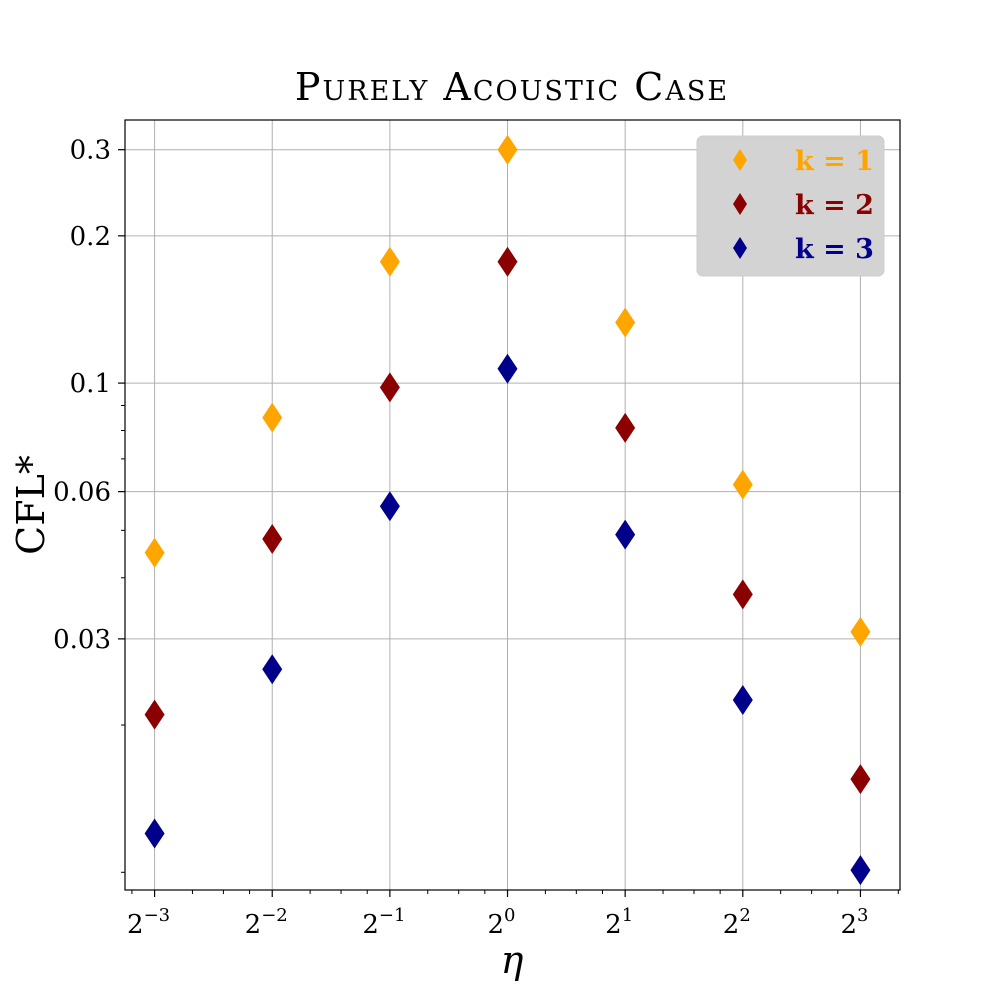 The width and height of the screenshot is (1000, 1000). What do you see at coordinates (737, 922) in the screenshot?
I see `x-tick-label: 22` at bounding box center [737, 922].